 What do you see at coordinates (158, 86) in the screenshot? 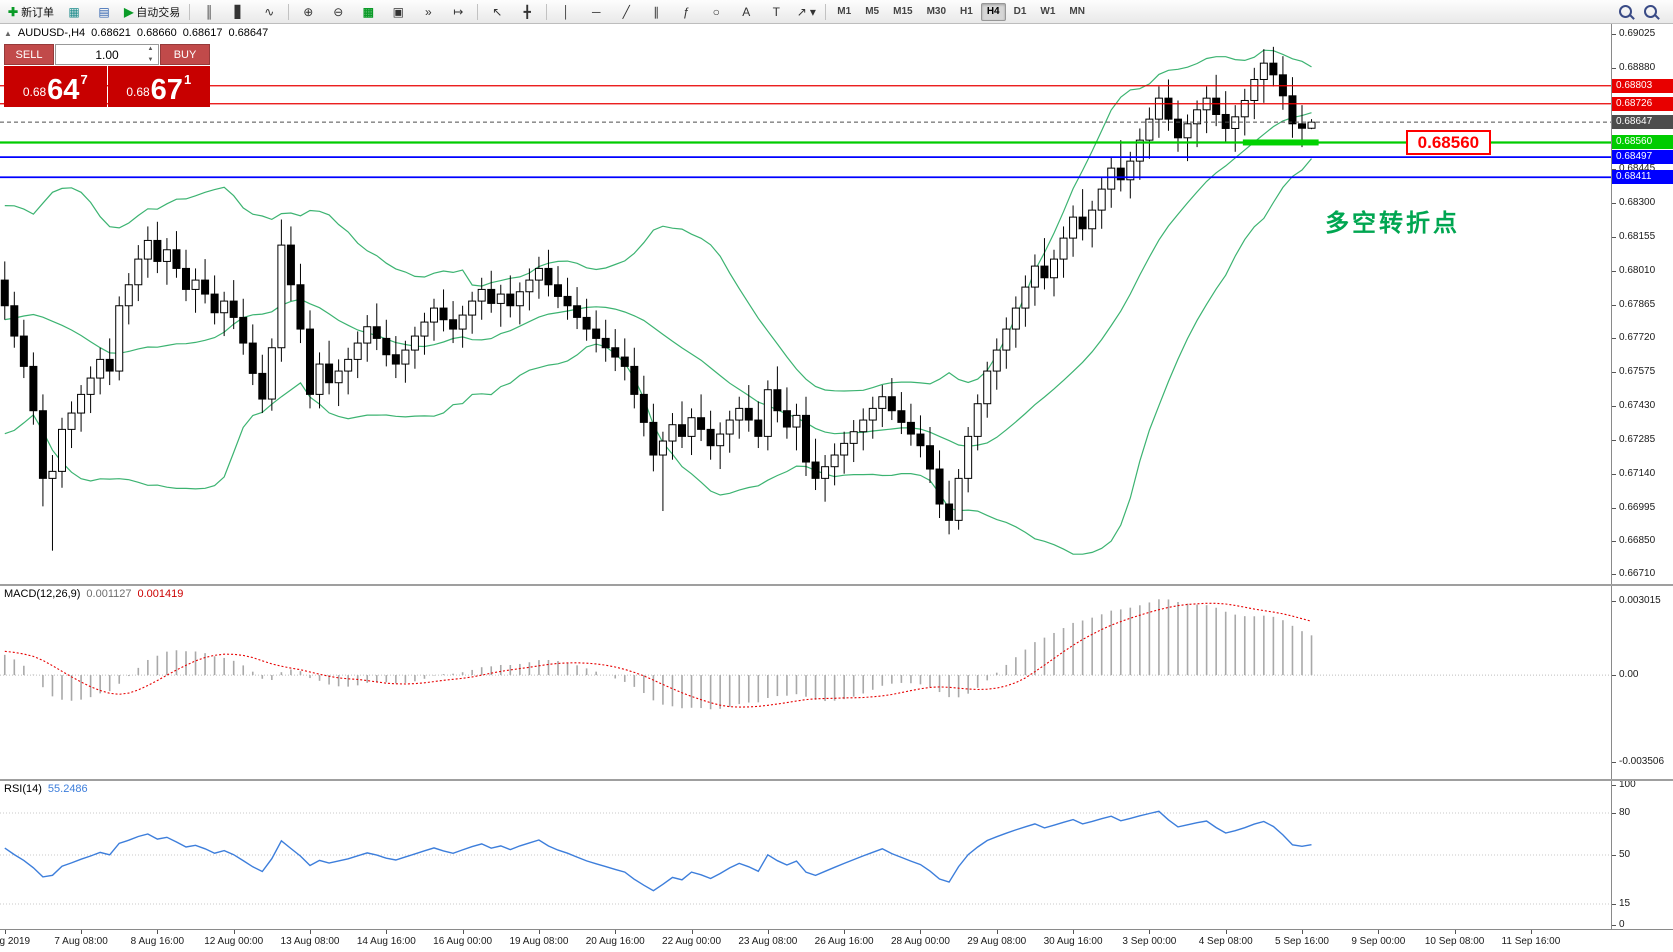
I see `buy-price-tile: 0.68 67 1` at bounding box center [158, 86].